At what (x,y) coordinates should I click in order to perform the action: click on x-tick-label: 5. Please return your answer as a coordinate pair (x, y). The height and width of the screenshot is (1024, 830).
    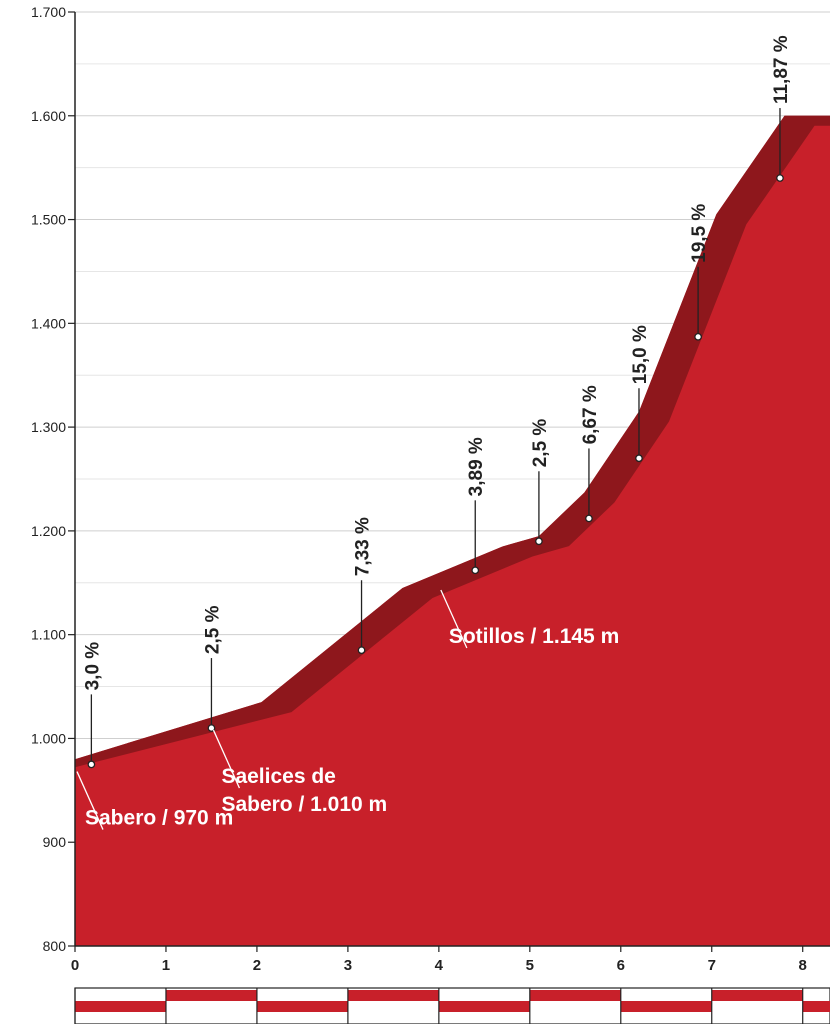
    Looking at the image, I should click on (530, 965).